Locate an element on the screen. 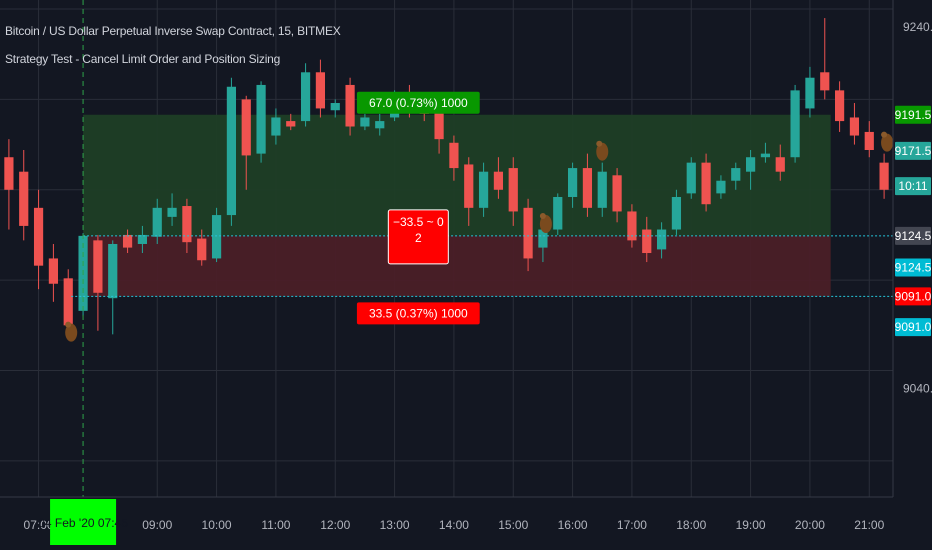  time-axis-bg is located at coordinates (466, 523).